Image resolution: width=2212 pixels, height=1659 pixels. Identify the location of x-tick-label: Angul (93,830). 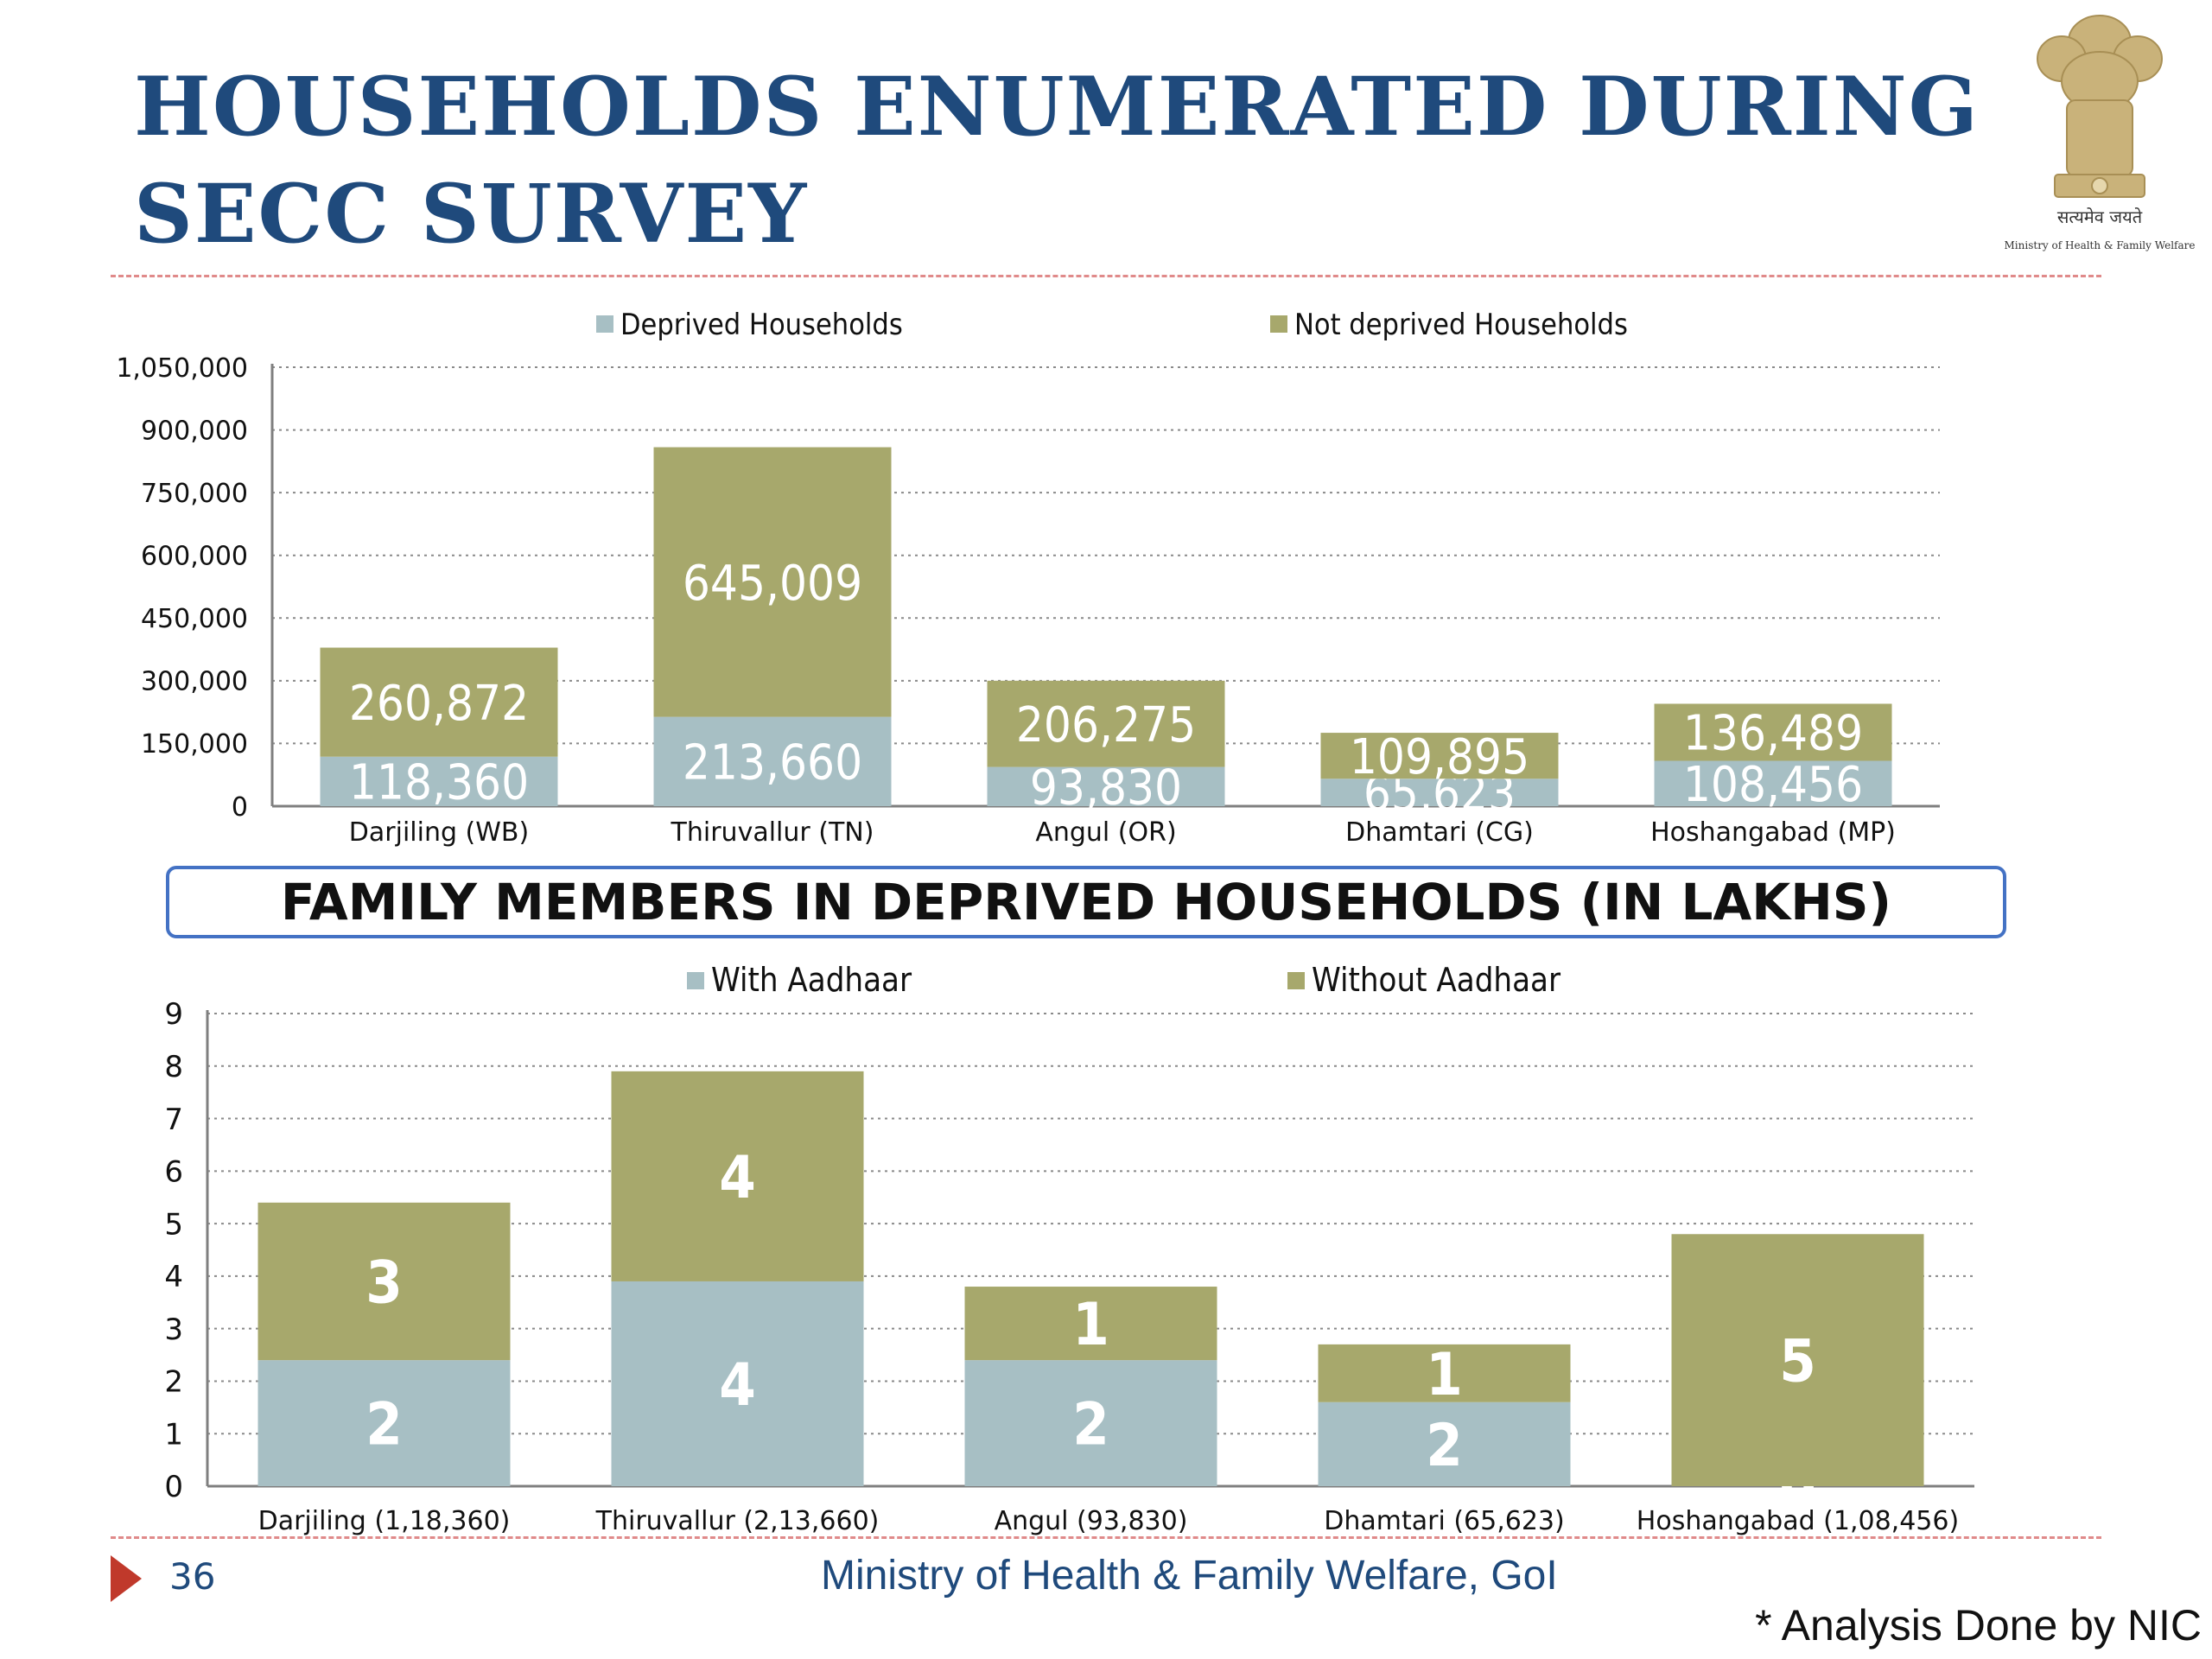
(1091, 1521).